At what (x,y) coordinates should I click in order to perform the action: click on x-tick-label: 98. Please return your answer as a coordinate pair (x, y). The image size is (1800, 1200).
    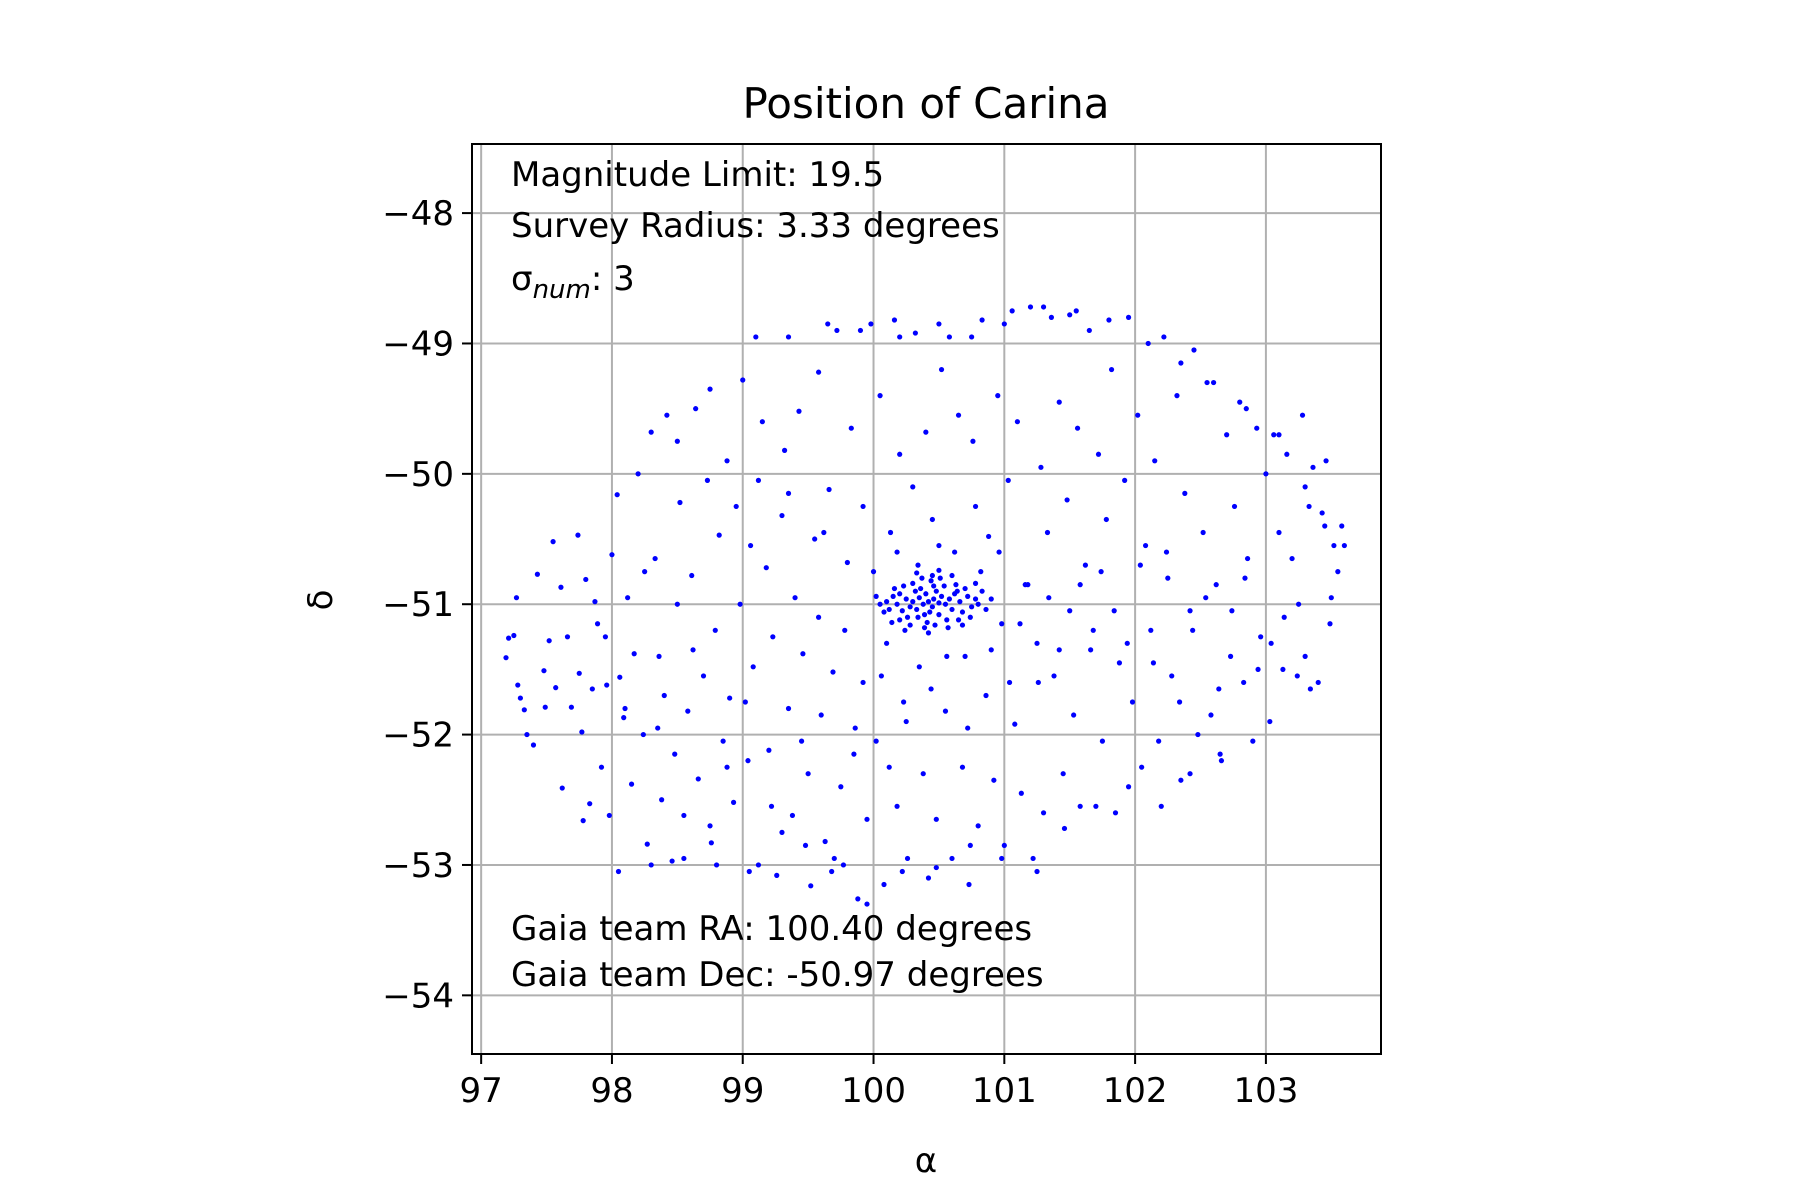
    Looking at the image, I should click on (611, 1091).